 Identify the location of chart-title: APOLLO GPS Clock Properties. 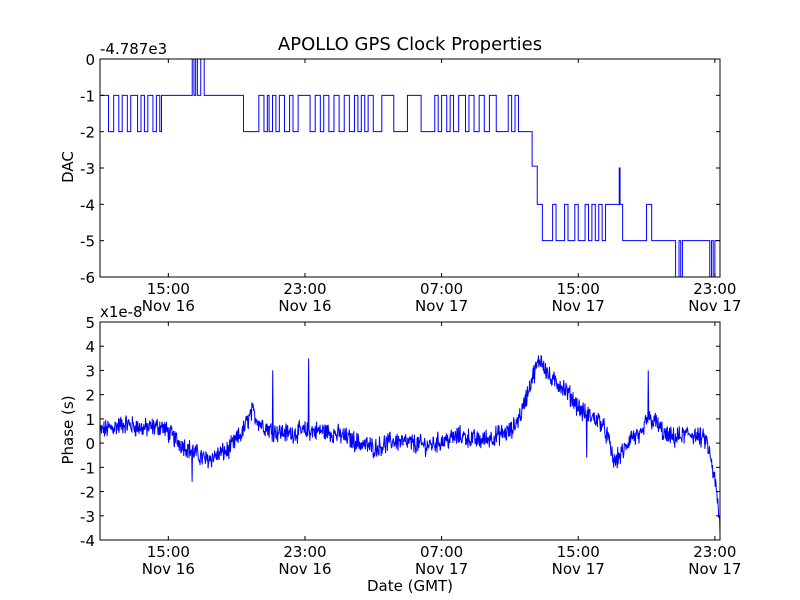
(410, 44).